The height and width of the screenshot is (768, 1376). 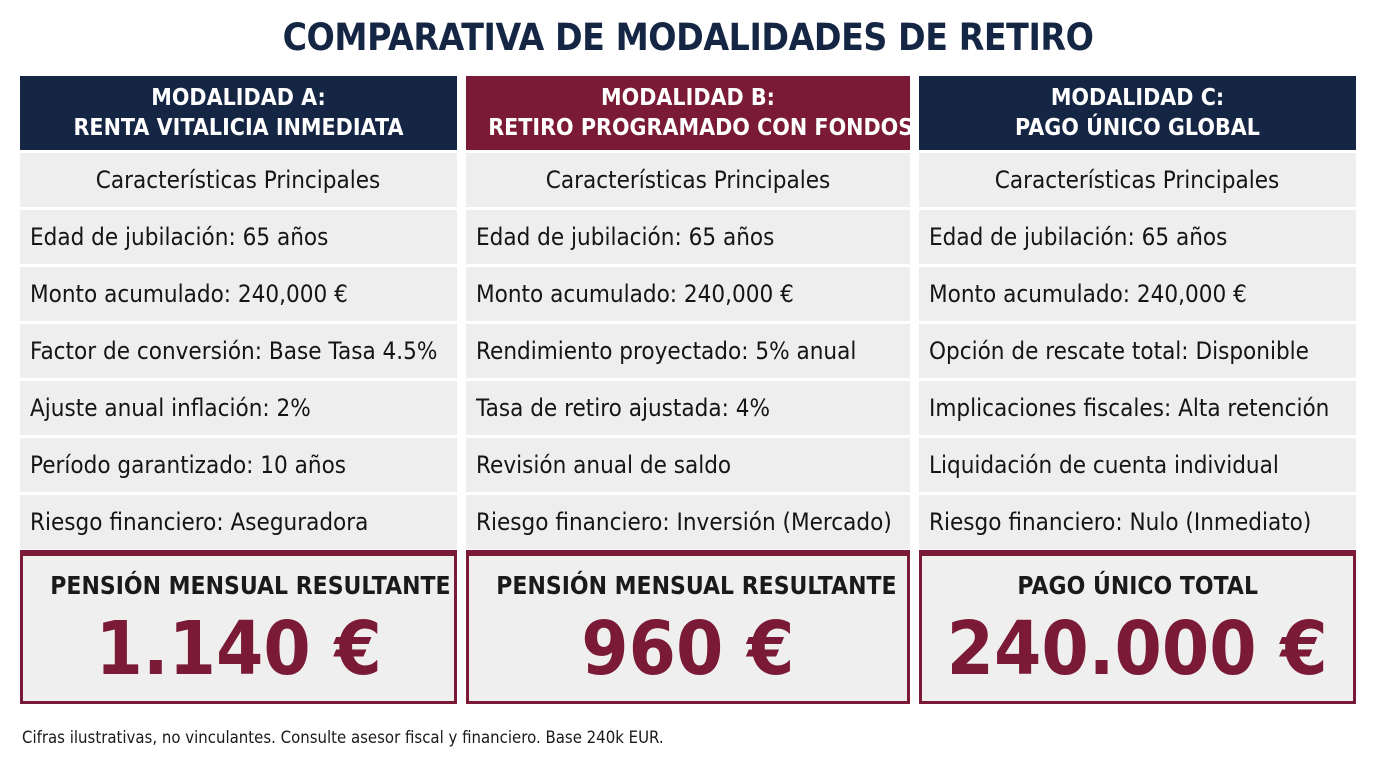 I want to click on modalidad-a-header: MODALIDAD A: RENTA VITALICIA INMEDIATA, so click(x=238, y=113).